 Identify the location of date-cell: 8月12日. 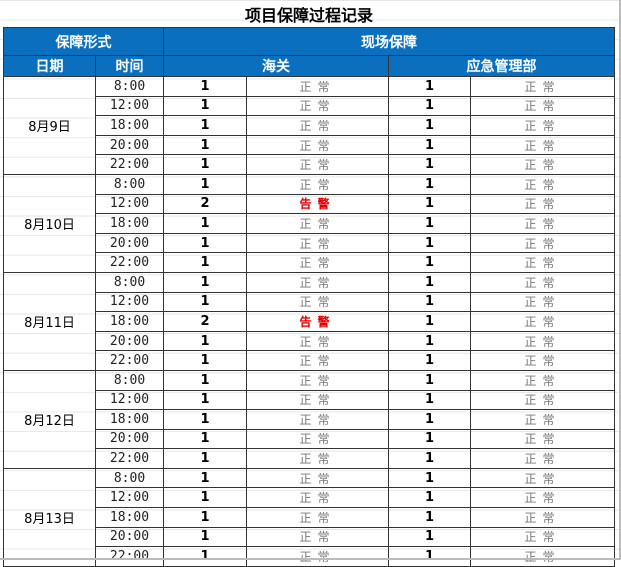
(49, 419).